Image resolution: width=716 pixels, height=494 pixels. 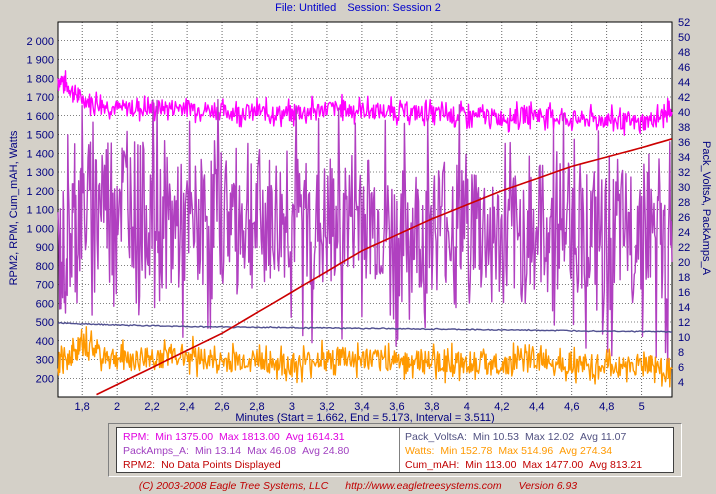 I want to click on stats-min: Min 13.14, so click(x=218, y=451).